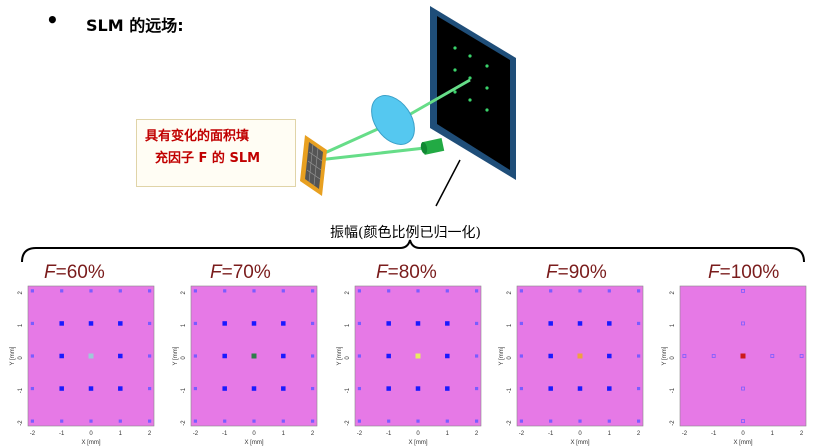  What do you see at coordinates (197, 136) in the screenshot?
I see `slm-callout-line1: 具有变化的面积填` at bounding box center [197, 136].